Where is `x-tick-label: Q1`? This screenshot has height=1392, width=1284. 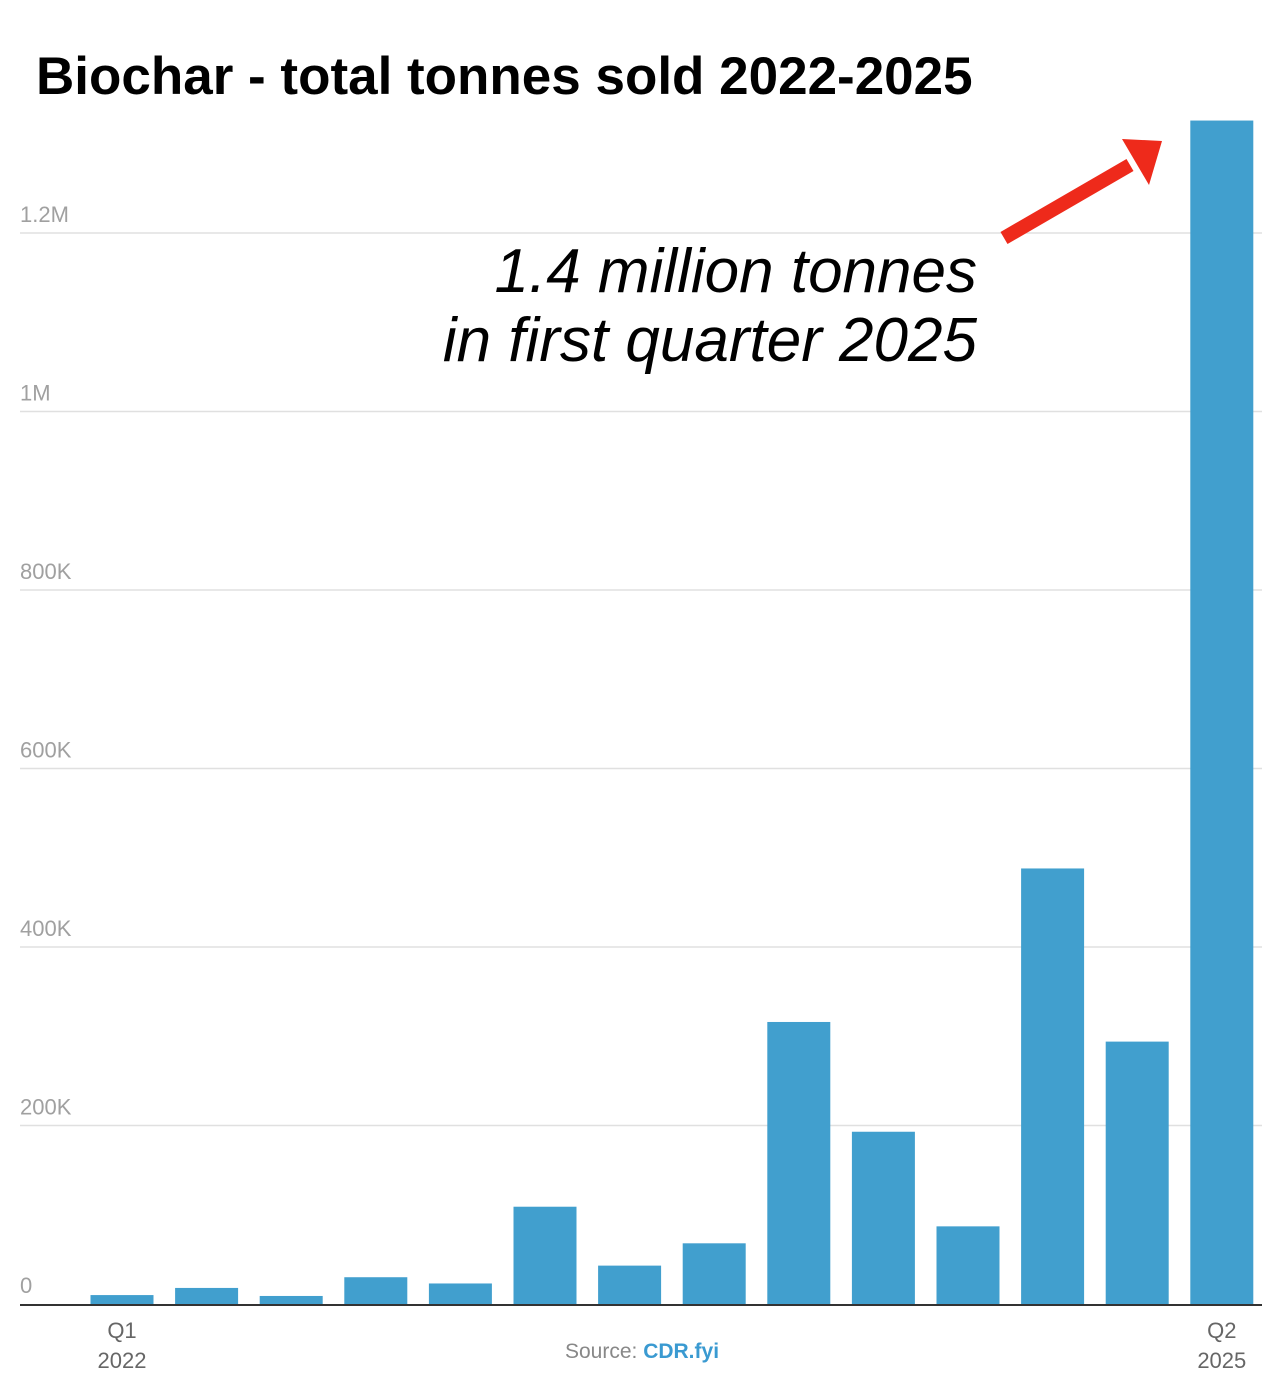
x-tick-label: Q1 is located at coordinates (121, 1330).